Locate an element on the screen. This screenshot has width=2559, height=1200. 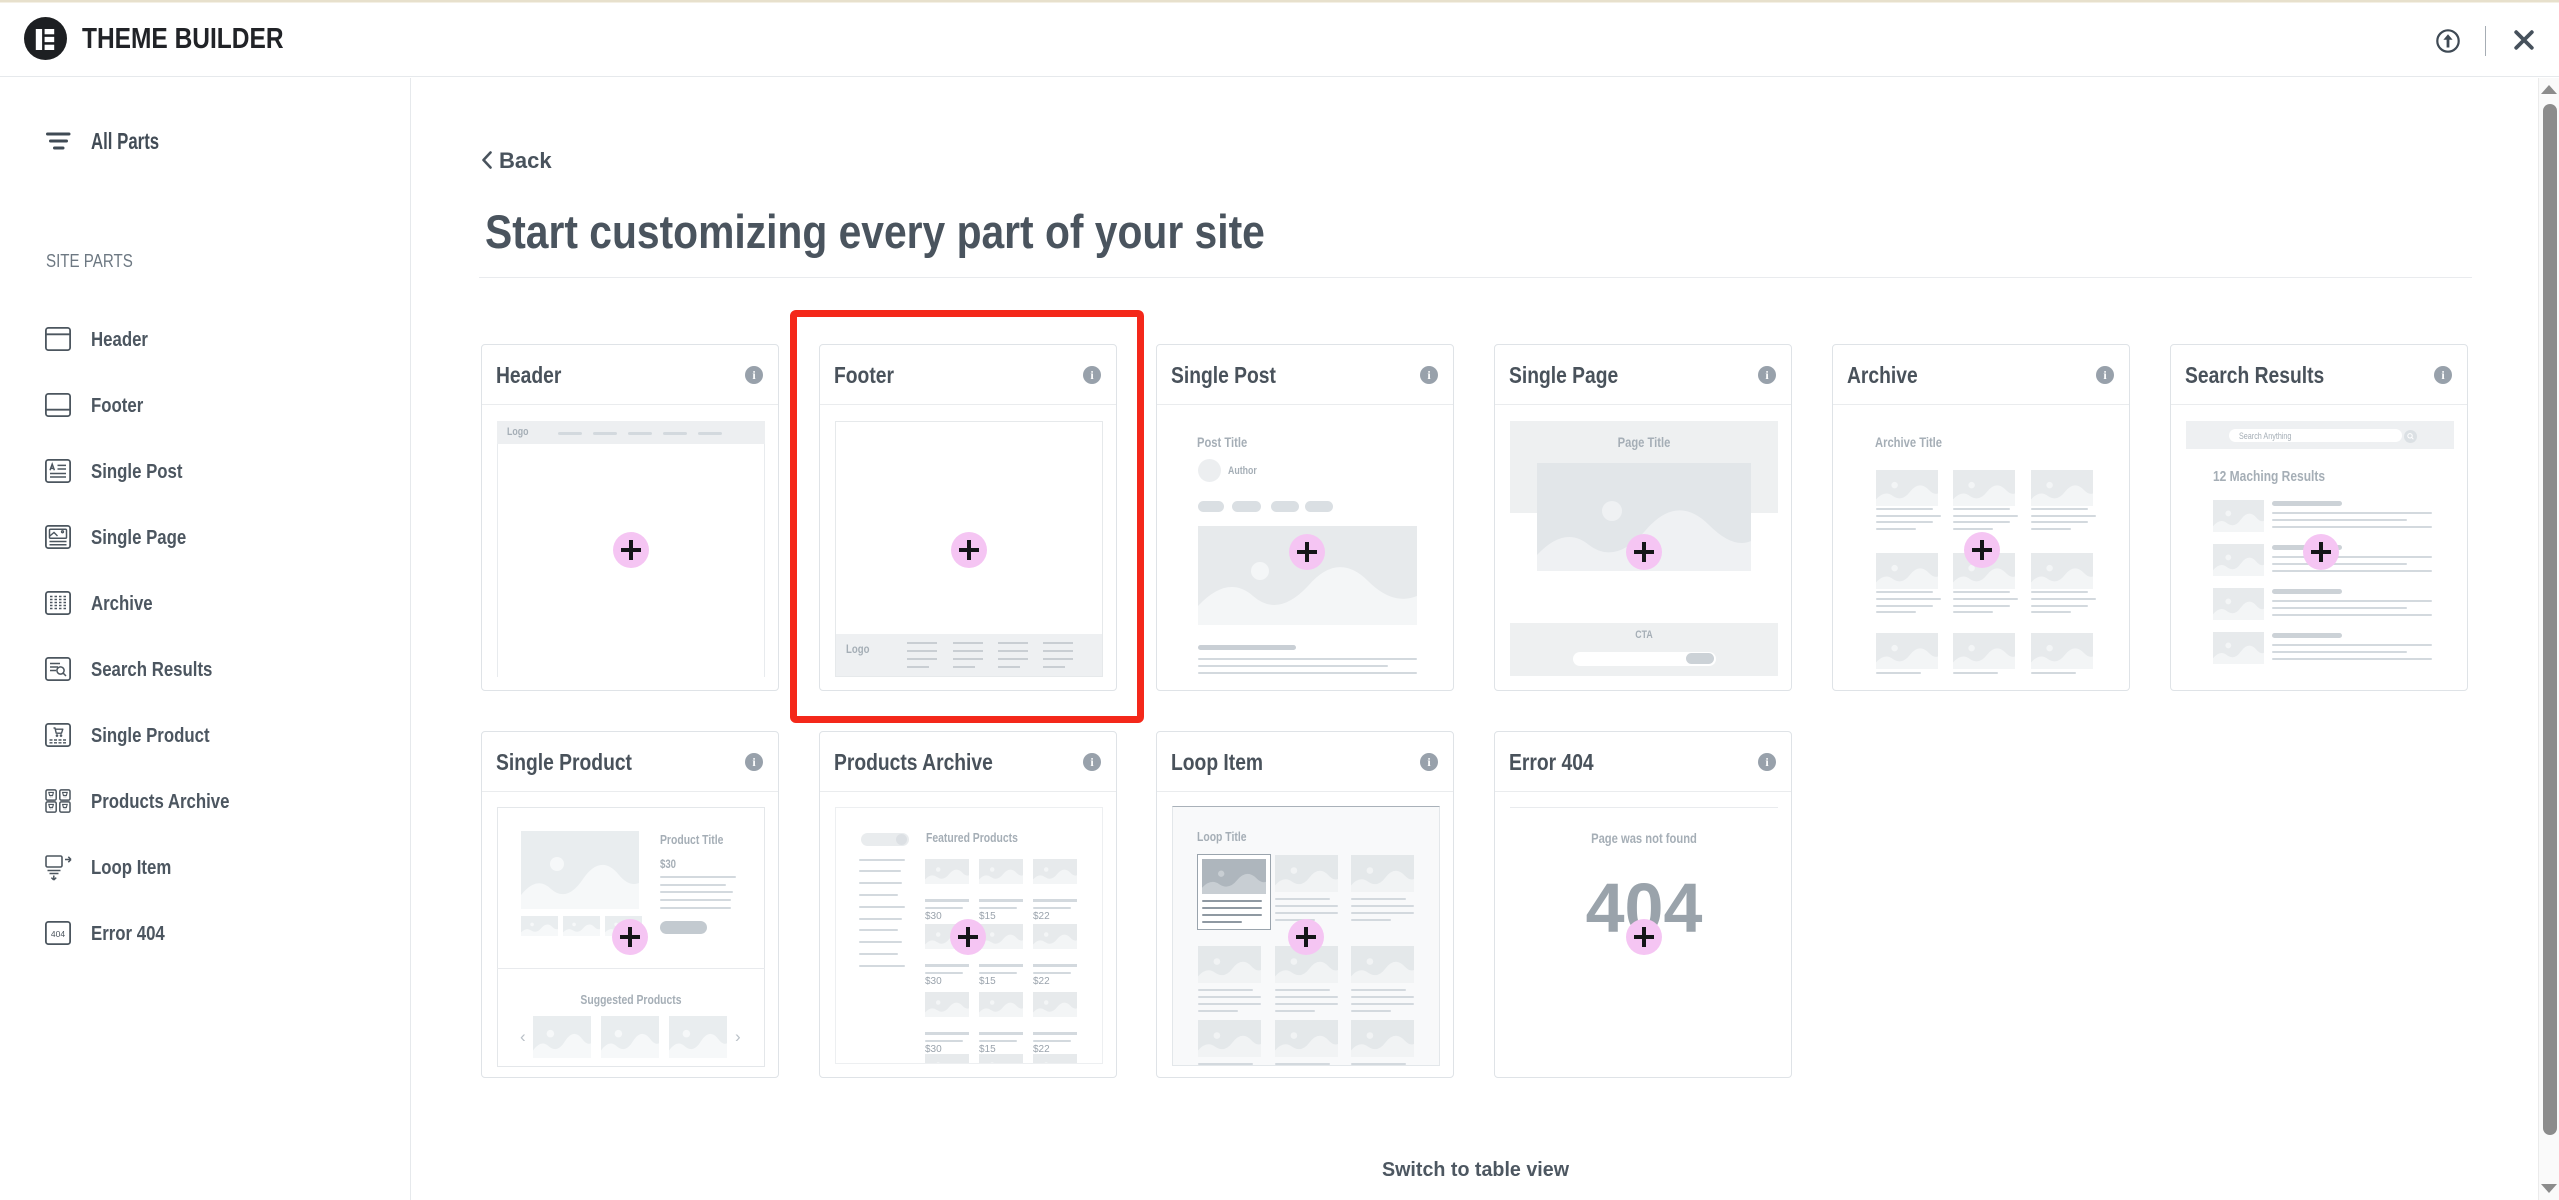
svg-text: 404 is located at coordinates (58, 934).